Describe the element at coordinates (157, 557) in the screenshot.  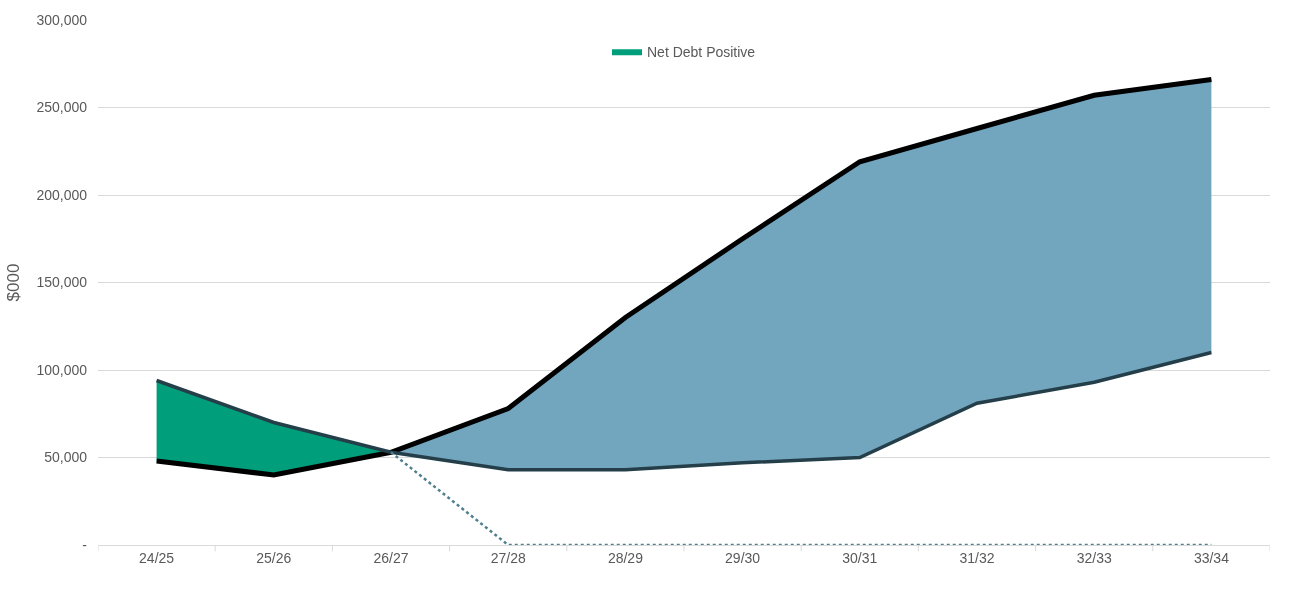
I see `x-tick-label: 24/25` at that location.